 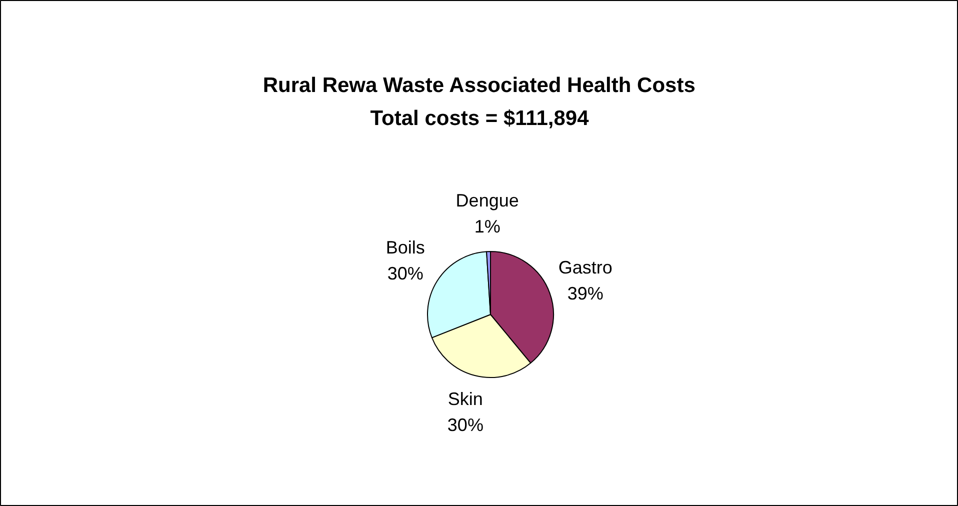 What do you see at coordinates (480, 118) in the screenshot?
I see `chart-subtitle: Total costs = $111,894` at bounding box center [480, 118].